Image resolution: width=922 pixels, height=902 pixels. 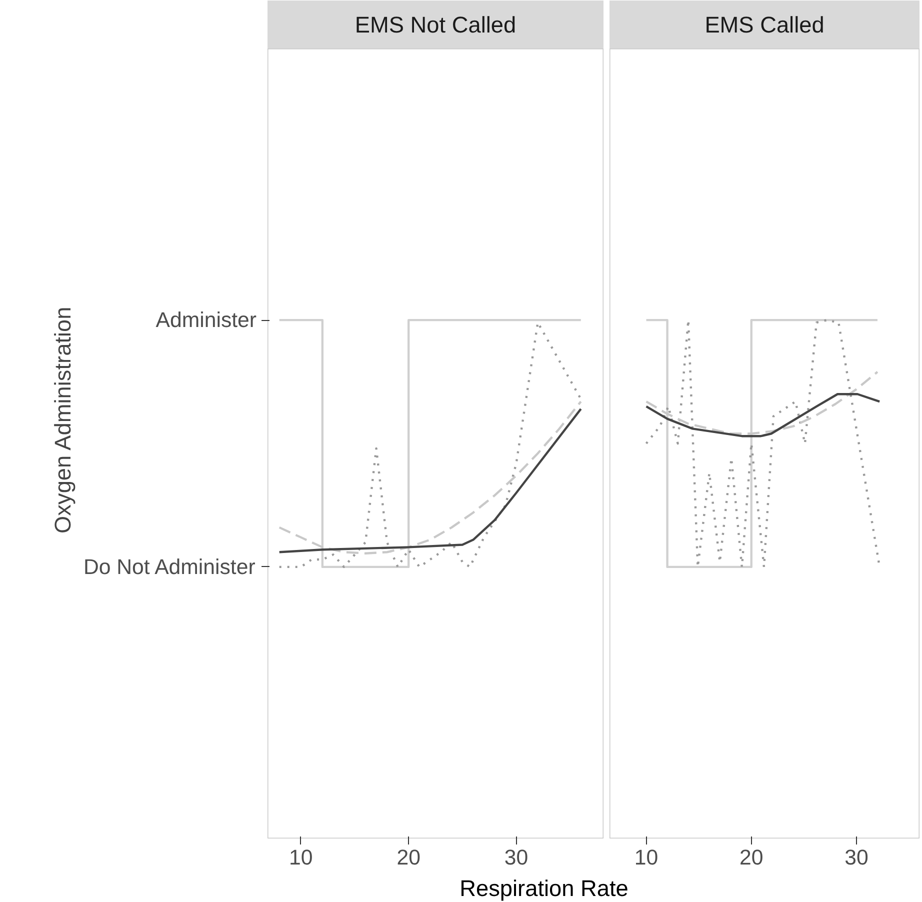 What do you see at coordinates (169, 566) in the screenshot?
I see `category-label: Do Not Administer` at bounding box center [169, 566].